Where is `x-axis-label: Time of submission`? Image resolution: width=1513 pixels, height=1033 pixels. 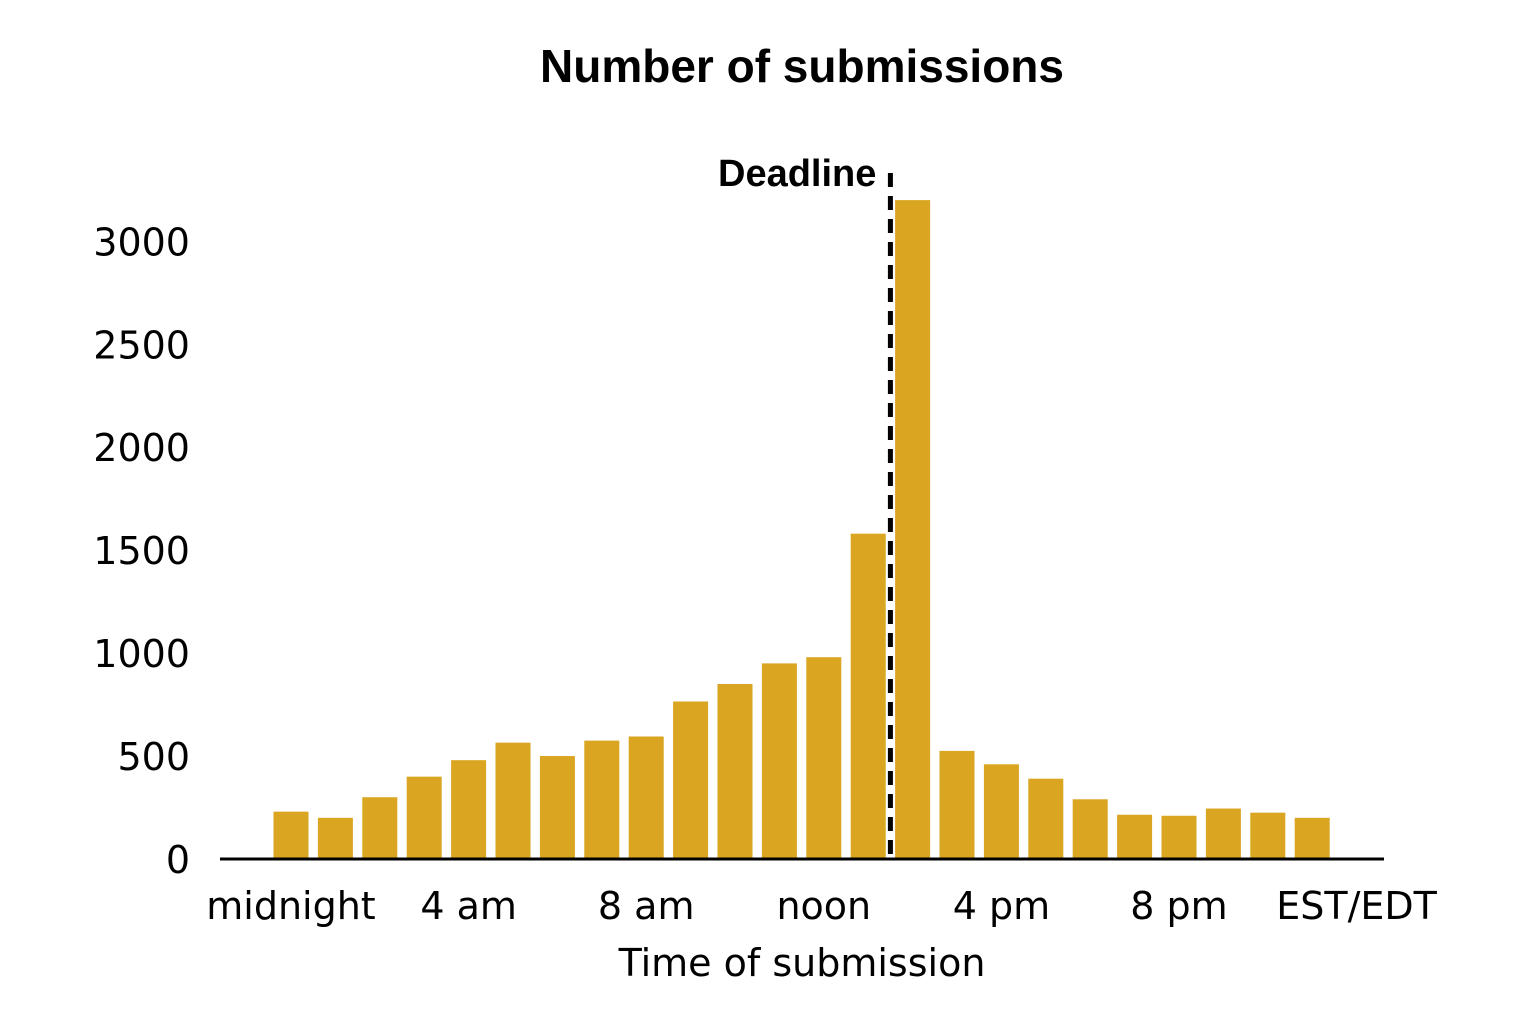
x-axis-label: Time of submission is located at coordinates (802, 963).